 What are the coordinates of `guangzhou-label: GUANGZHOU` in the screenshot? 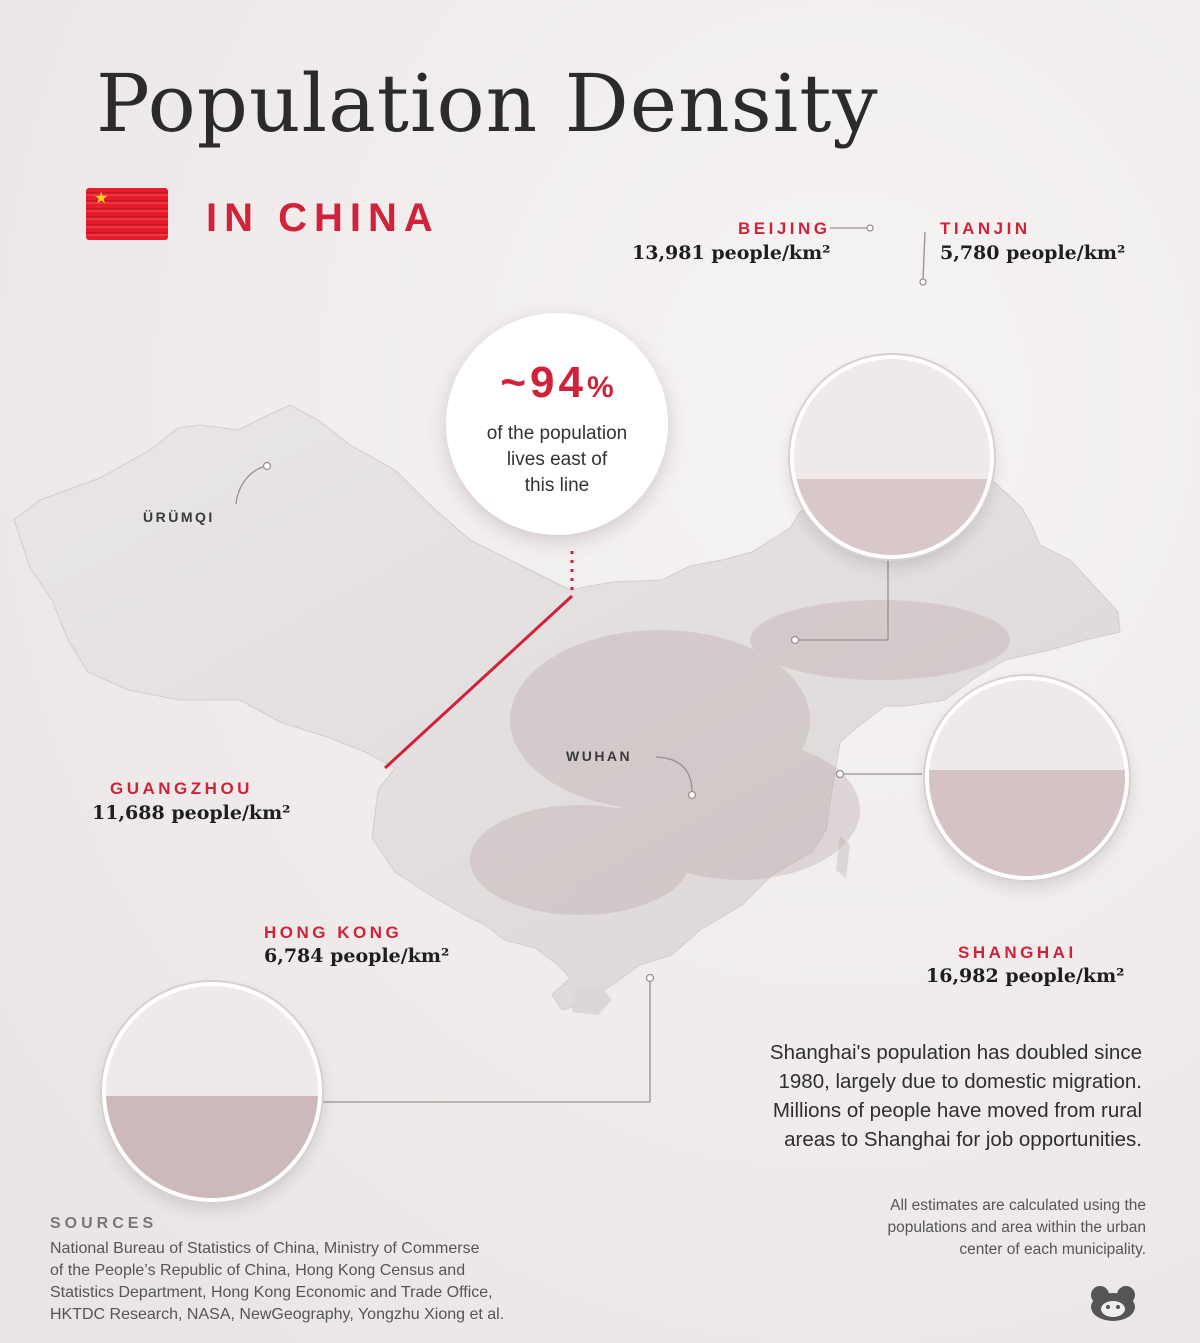 It's located at (181, 788).